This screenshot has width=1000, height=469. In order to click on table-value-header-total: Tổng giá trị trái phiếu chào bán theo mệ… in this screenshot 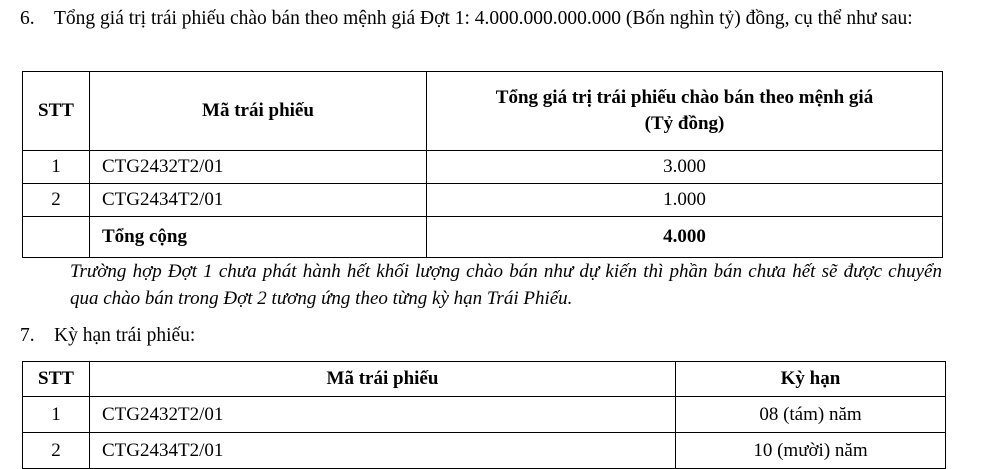, I will do `click(684, 111)`.